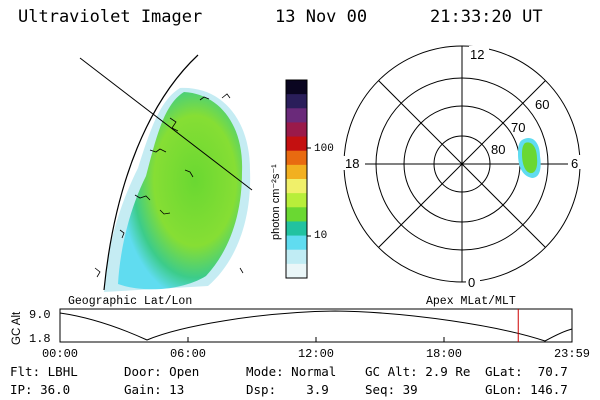 The height and width of the screenshot is (400, 600). Describe the element at coordinates (529, 157) in the screenshot. I see `polar-auroral-spot` at that location.